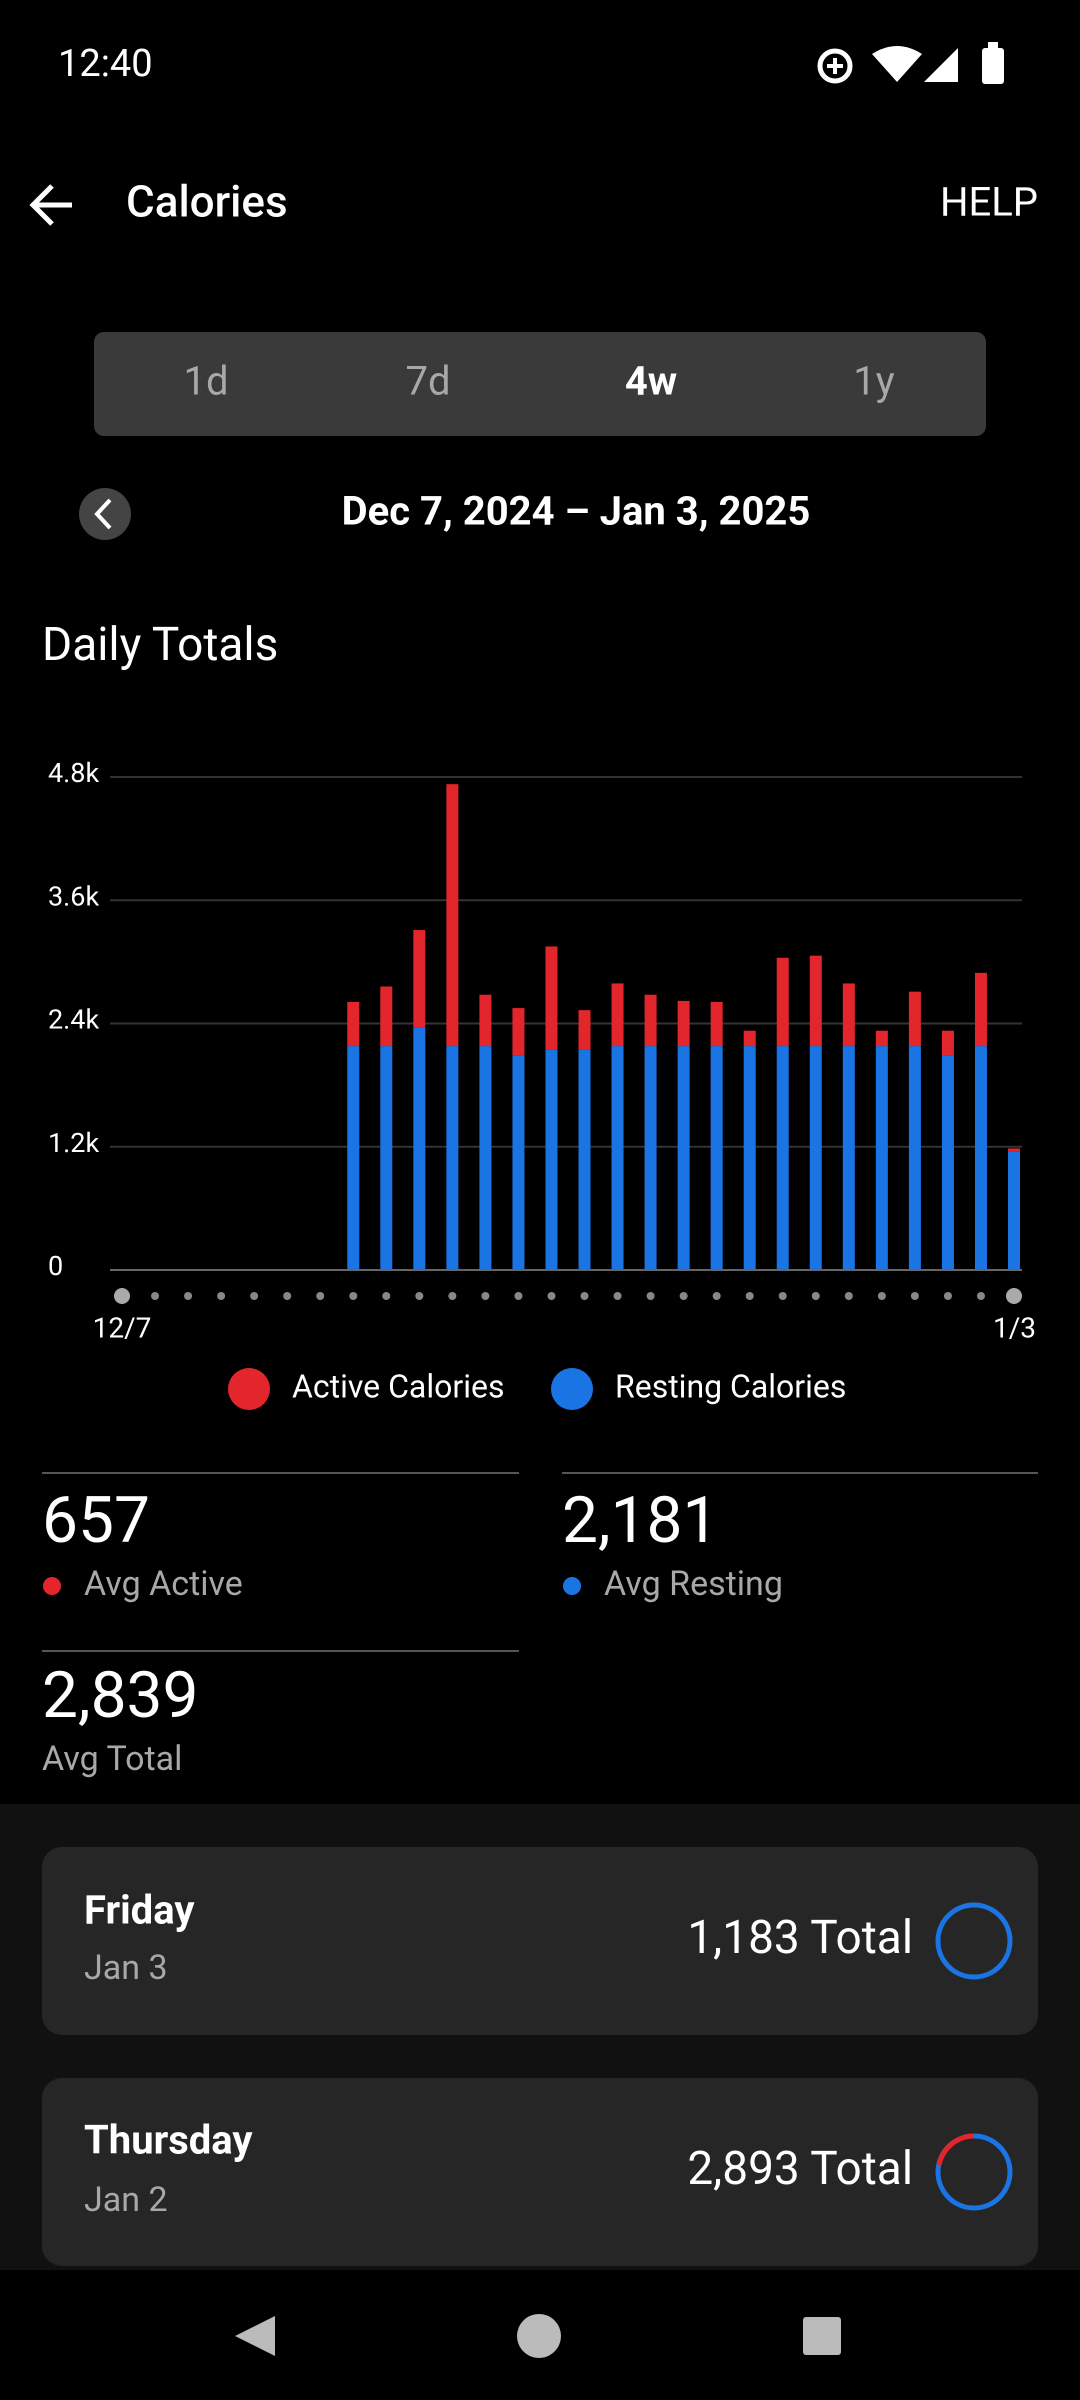 The height and width of the screenshot is (2400, 1080). Describe the element at coordinates (910, 63) in the screenshot. I see `status-icons` at that location.